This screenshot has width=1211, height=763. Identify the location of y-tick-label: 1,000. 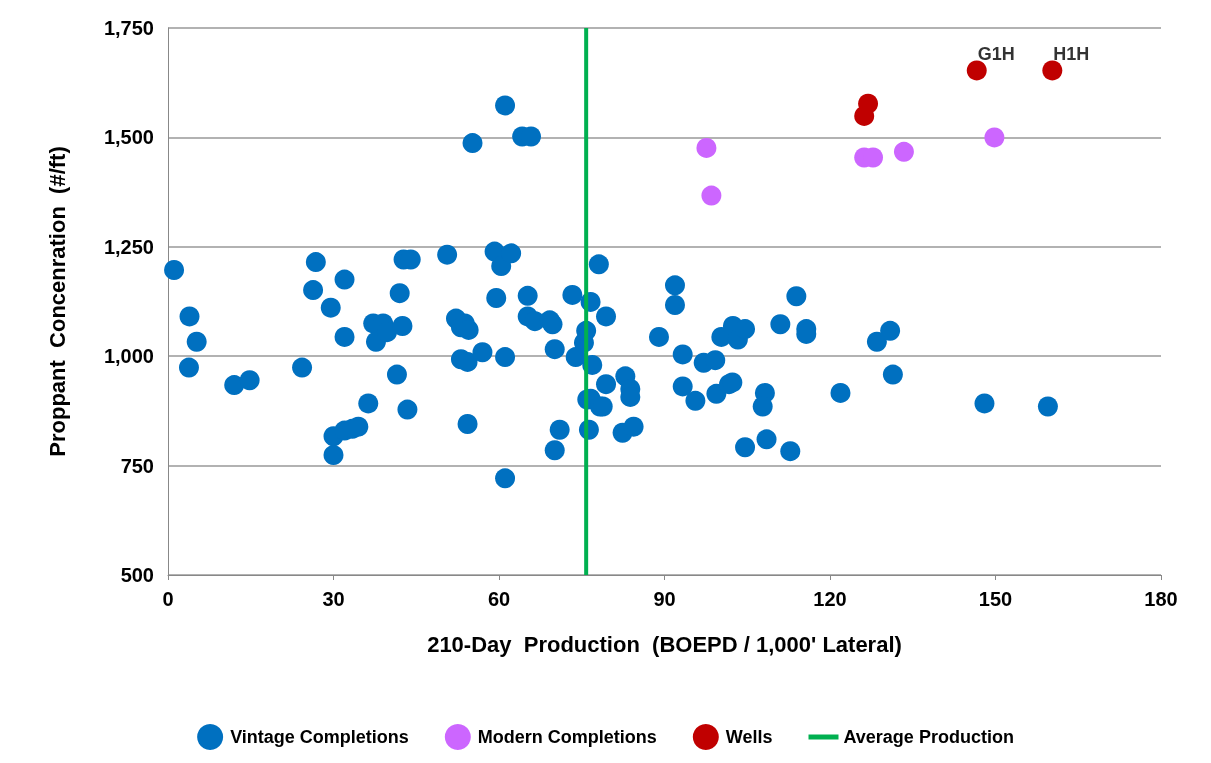
(128, 356).